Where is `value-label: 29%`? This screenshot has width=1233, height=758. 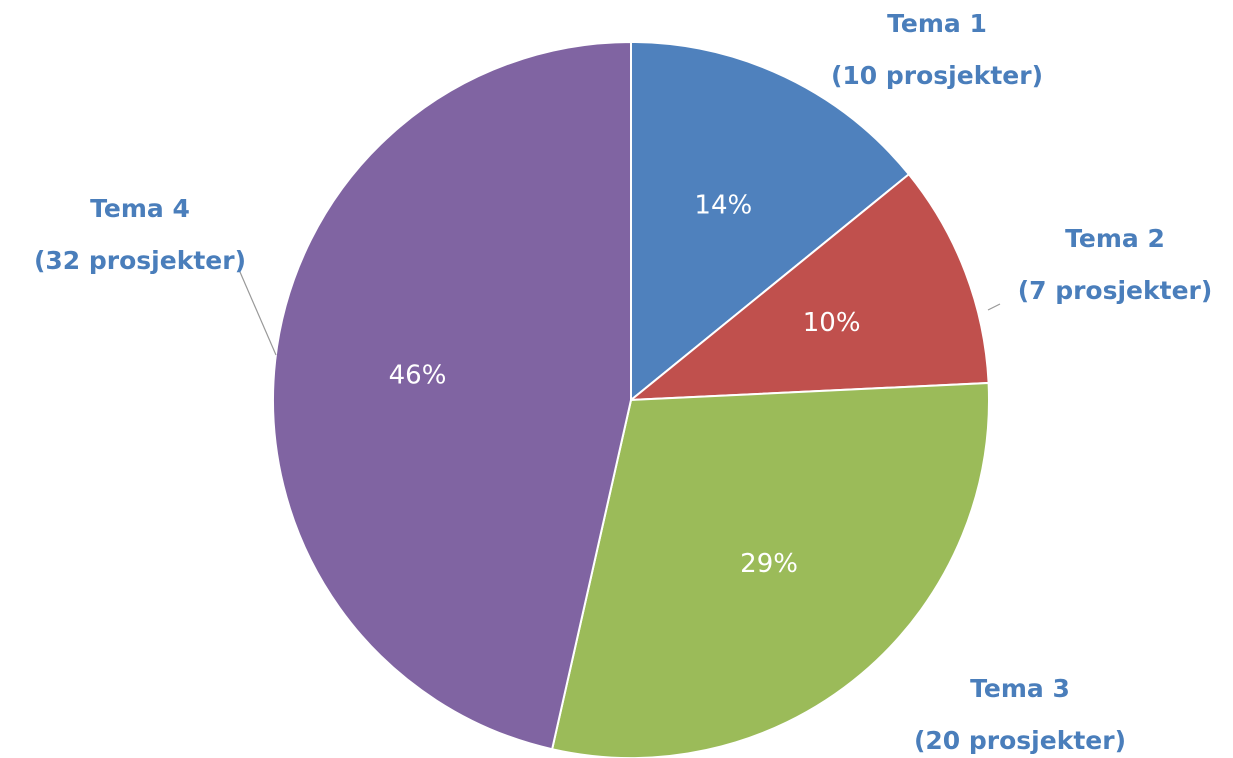
value-label: 29% is located at coordinates (769, 564).